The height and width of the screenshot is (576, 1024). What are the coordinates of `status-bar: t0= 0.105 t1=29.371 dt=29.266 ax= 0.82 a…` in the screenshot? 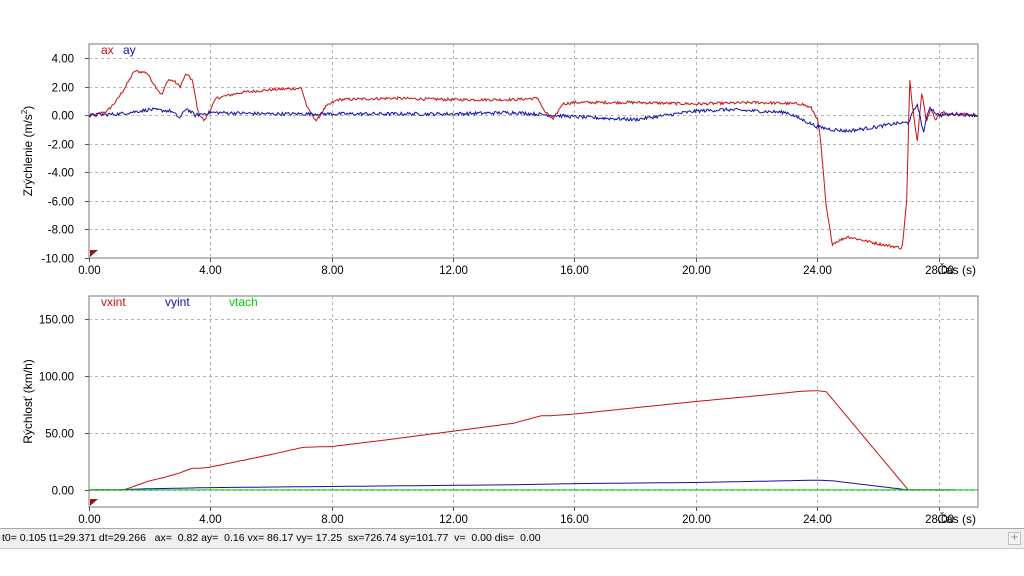 It's located at (512, 538).